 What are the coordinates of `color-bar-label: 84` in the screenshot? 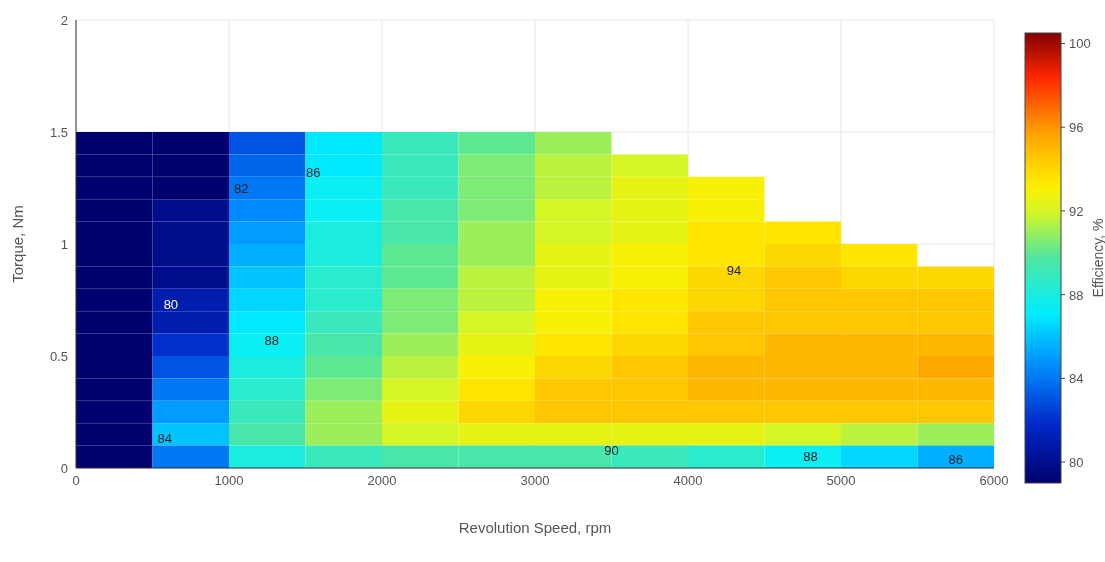 It's located at (1076, 379).